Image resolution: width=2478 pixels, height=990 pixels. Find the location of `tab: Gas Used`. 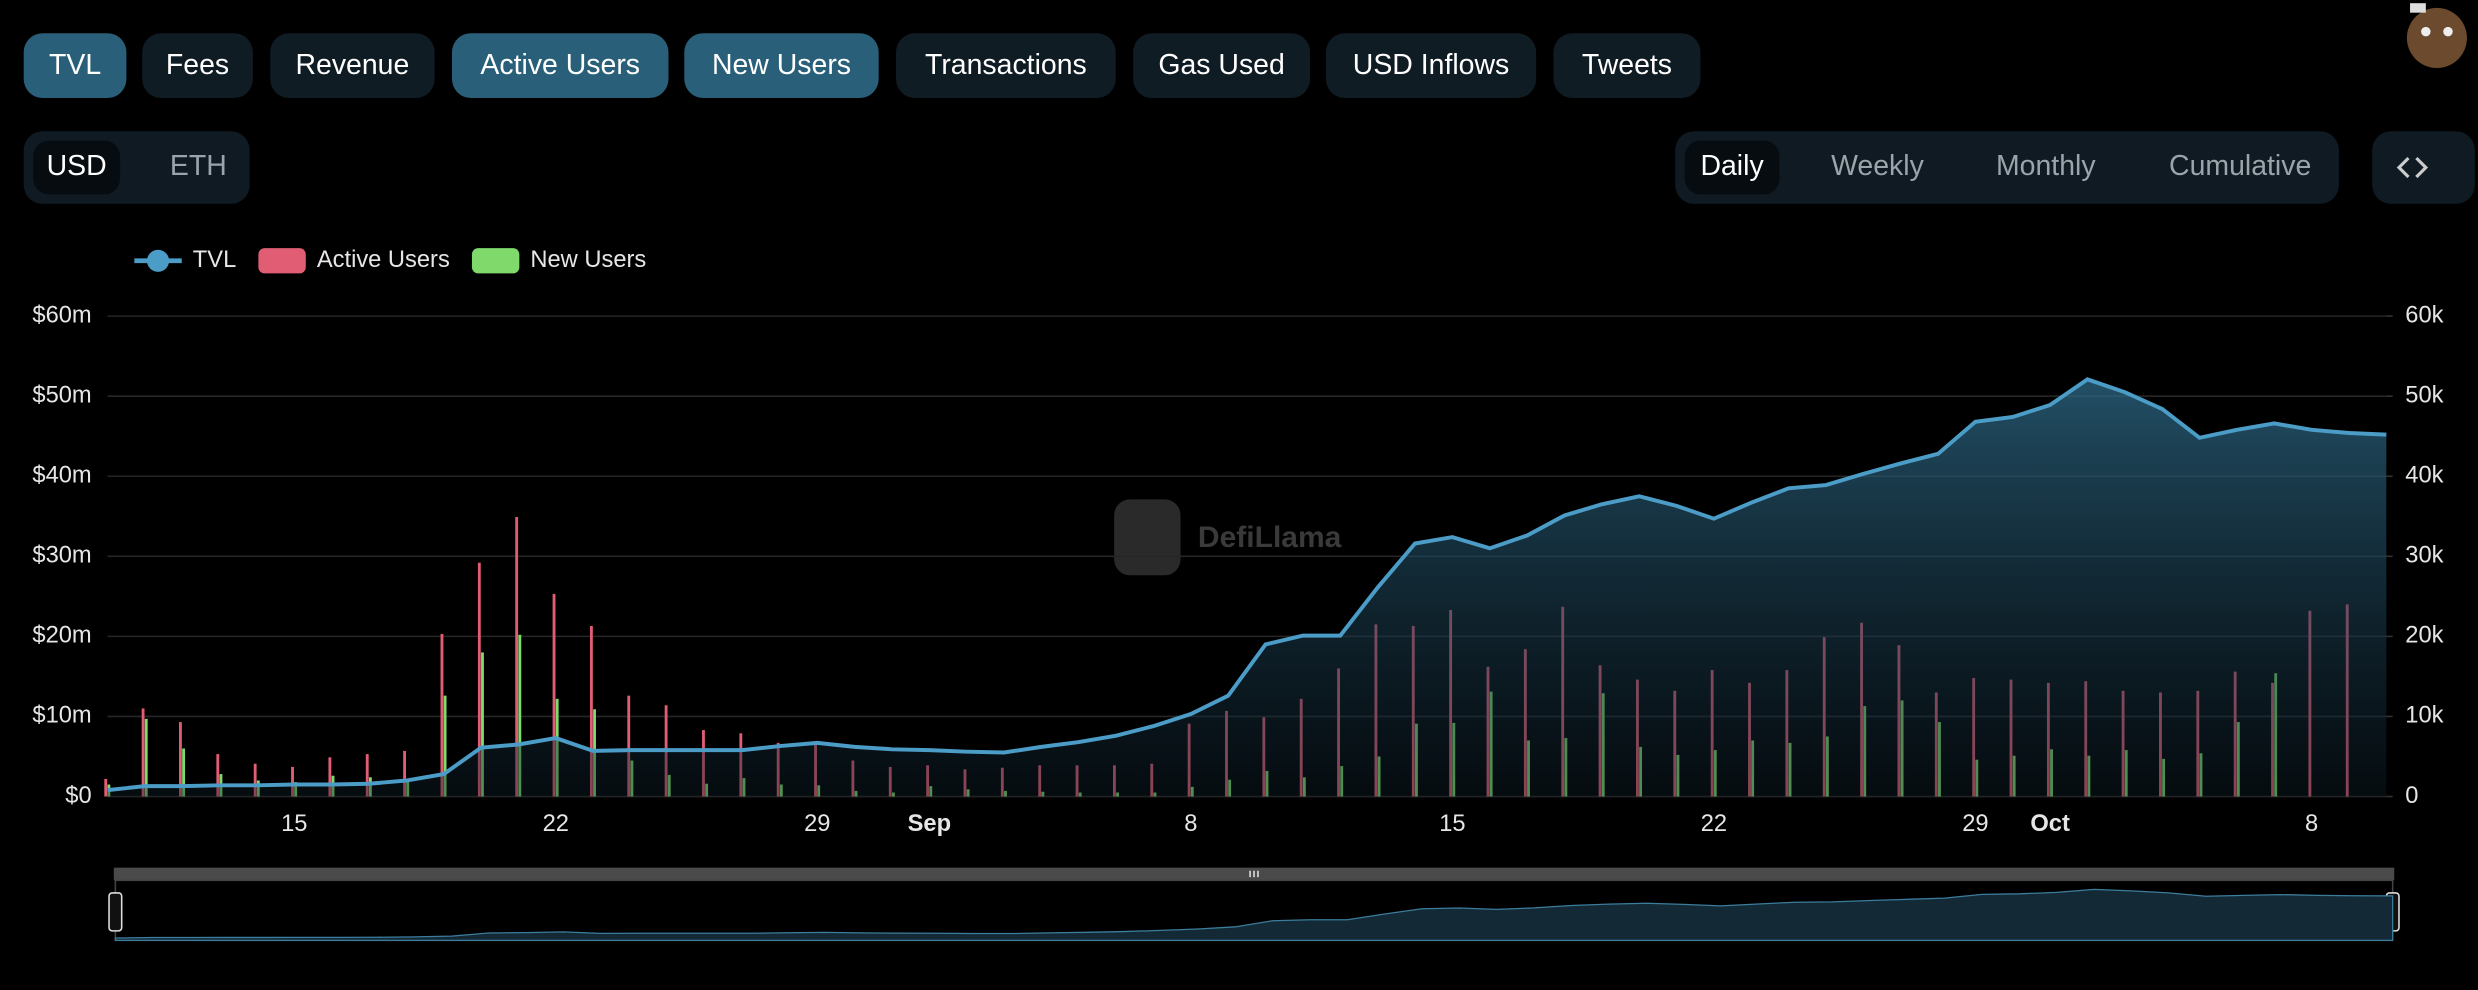

tab: Gas Used is located at coordinates (1222, 66).